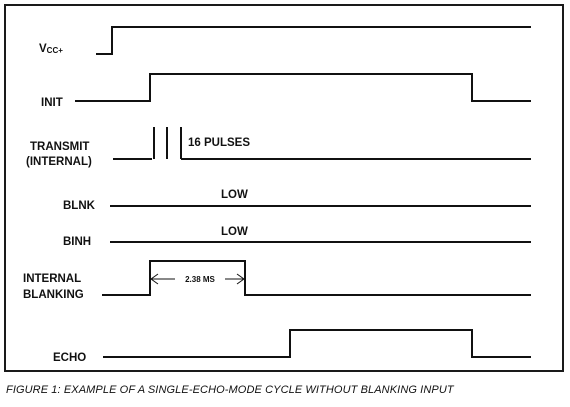  I want to click on signal-vcc: VCC+, so click(285, 40).